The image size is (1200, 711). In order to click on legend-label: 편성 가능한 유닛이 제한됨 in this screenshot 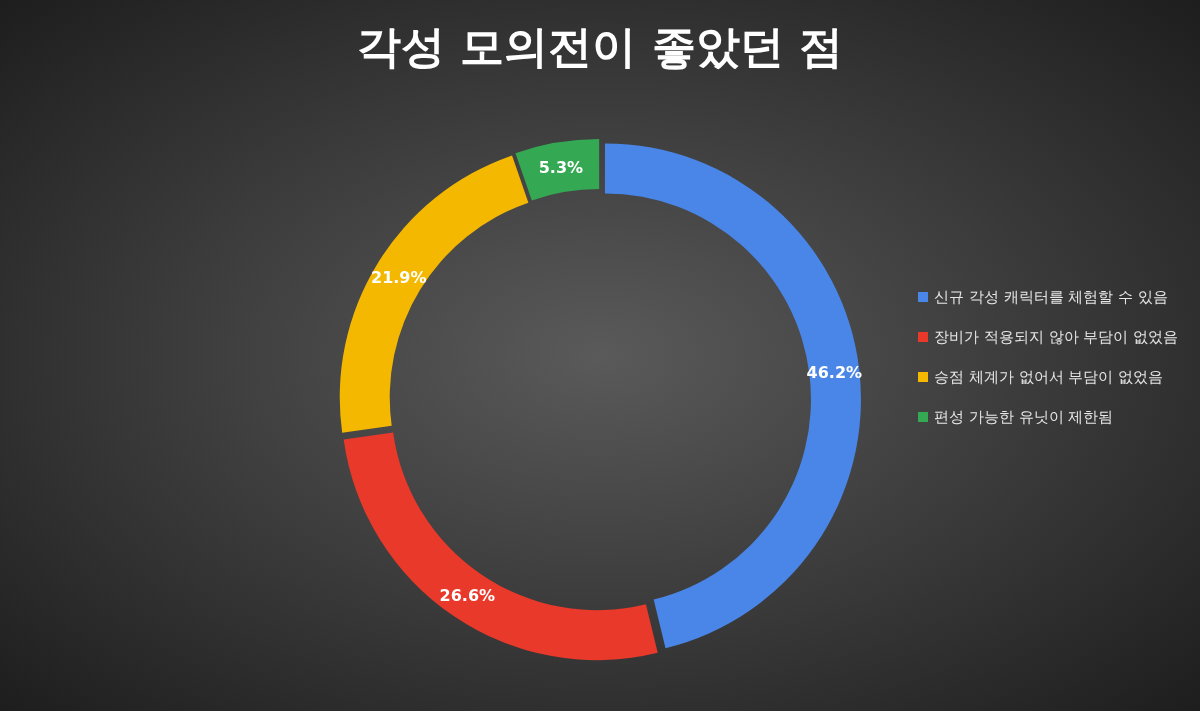, I will do `click(1024, 417)`.